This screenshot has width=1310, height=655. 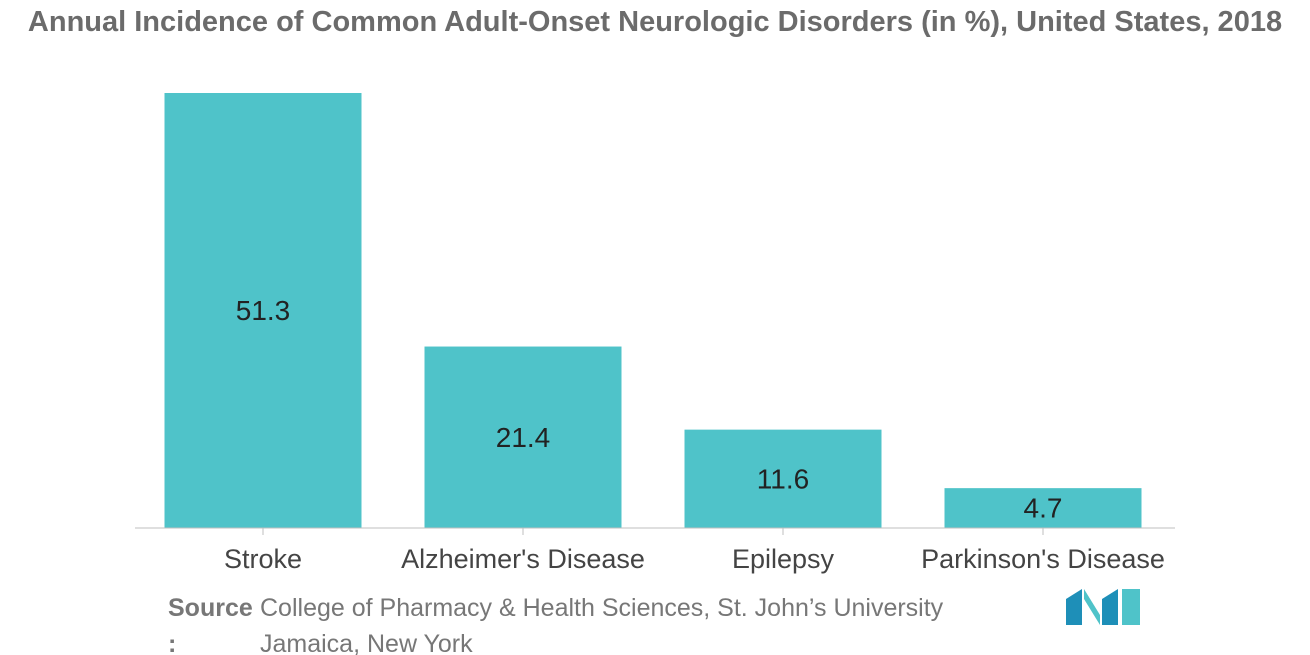 I want to click on category-label-3: Parkinson's Disease, so click(x=1043, y=559).